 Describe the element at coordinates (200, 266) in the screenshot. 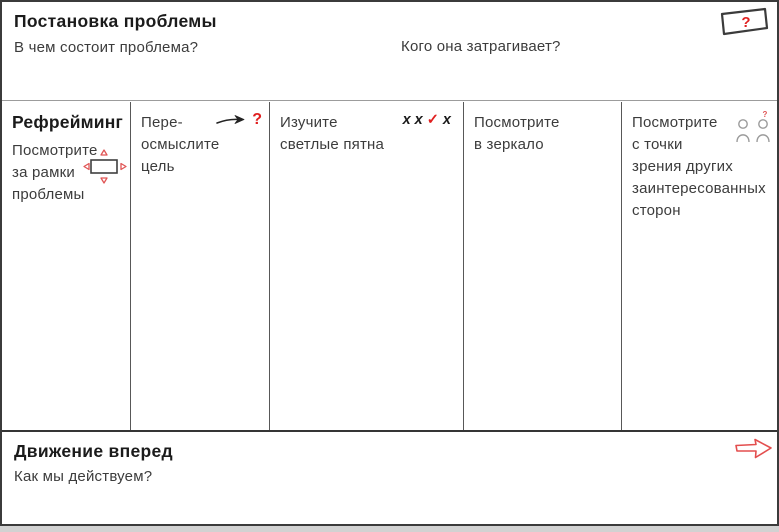

I see `rethink-goal-cell: Пере- осмыслите цель ?` at that location.